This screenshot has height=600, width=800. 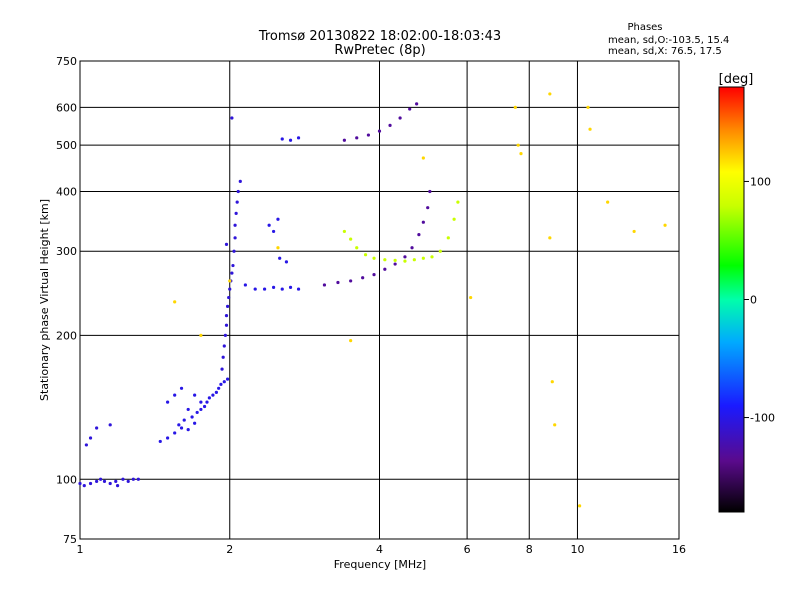 What do you see at coordinates (80, 549) in the screenshot?
I see `x-tick-label: 1` at bounding box center [80, 549].